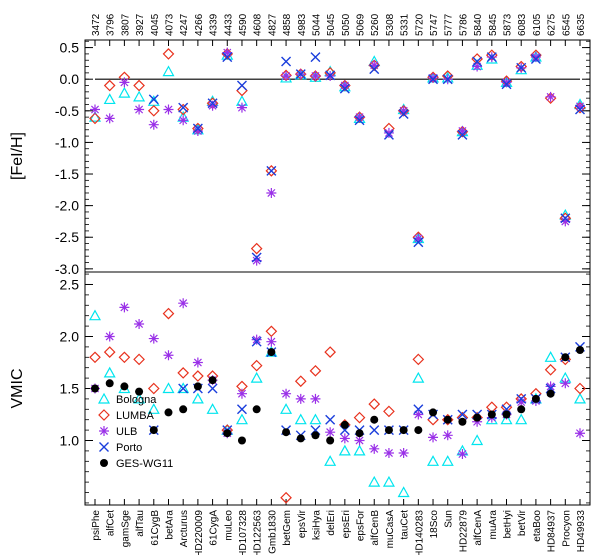  What do you see at coordinates (67, 174) in the screenshot?
I see `y-tick-label: -1.5` at bounding box center [67, 174].